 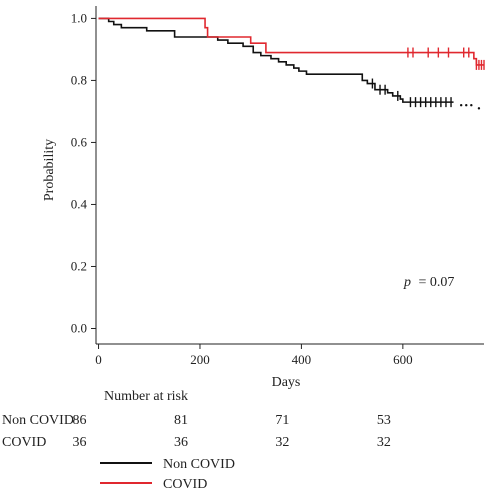 I want to click on x-tick-label: 0, so click(x=98, y=359).